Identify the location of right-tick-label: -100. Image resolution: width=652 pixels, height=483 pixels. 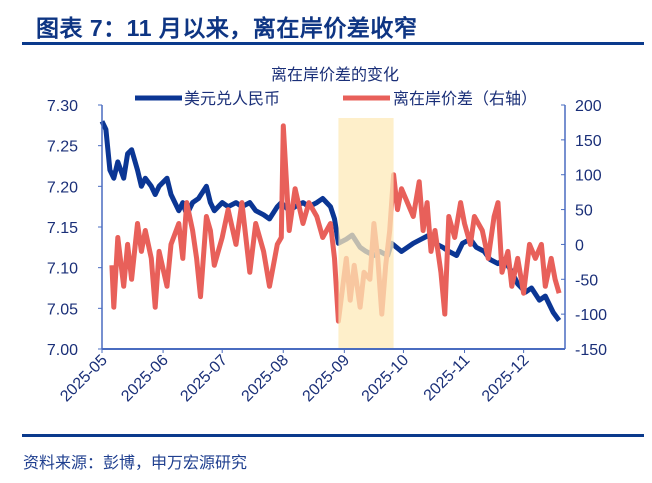
(591, 315).